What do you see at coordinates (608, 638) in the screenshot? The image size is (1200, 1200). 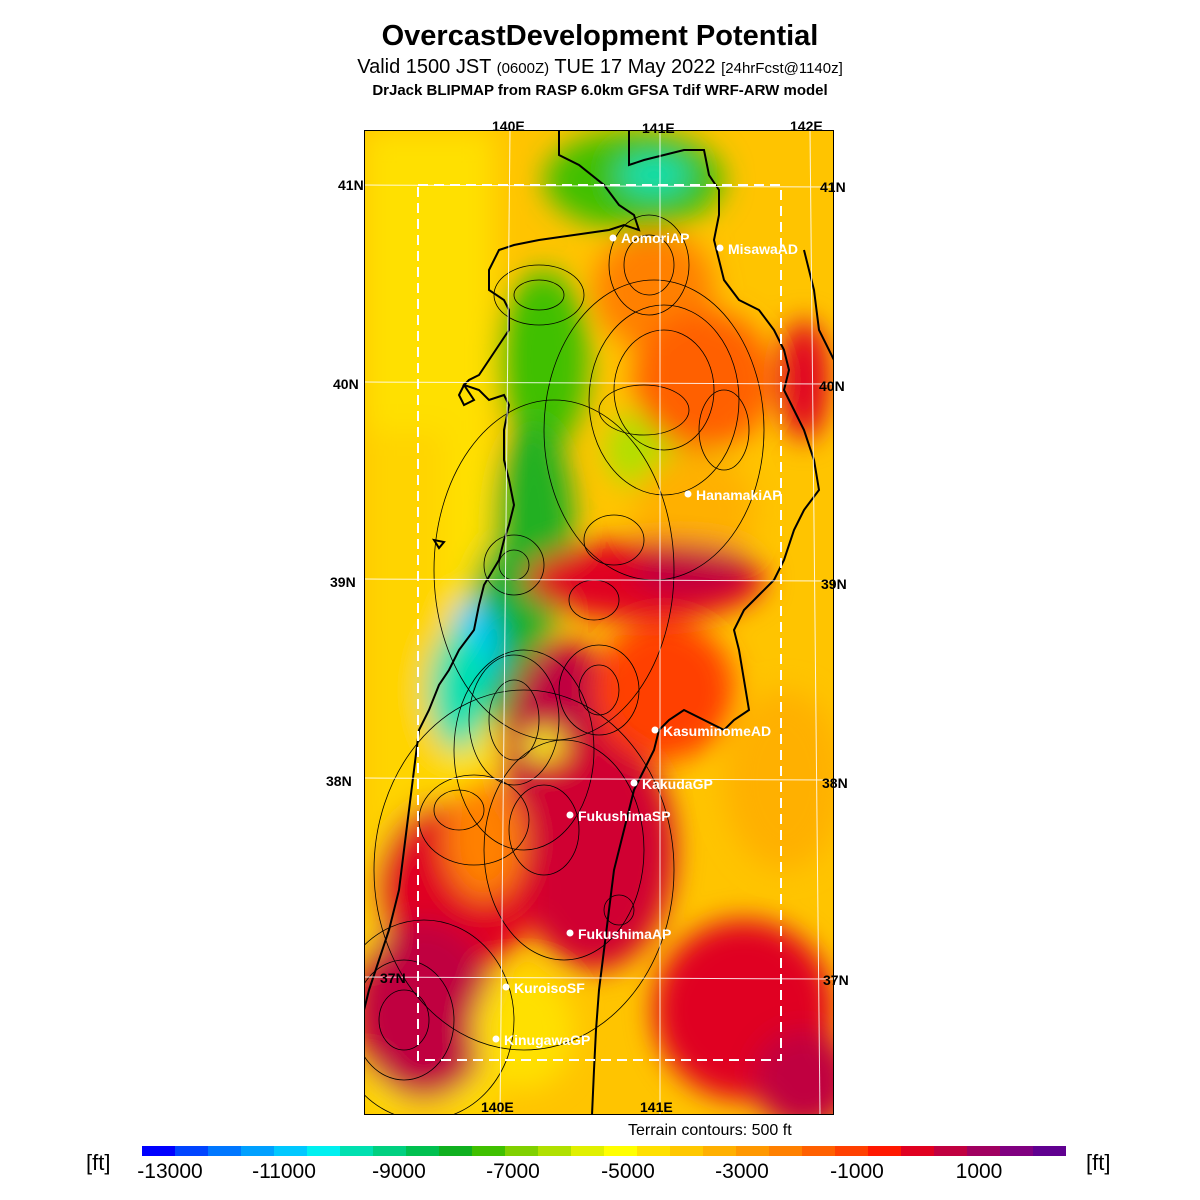 I see `station-points` at bounding box center [608, 638].